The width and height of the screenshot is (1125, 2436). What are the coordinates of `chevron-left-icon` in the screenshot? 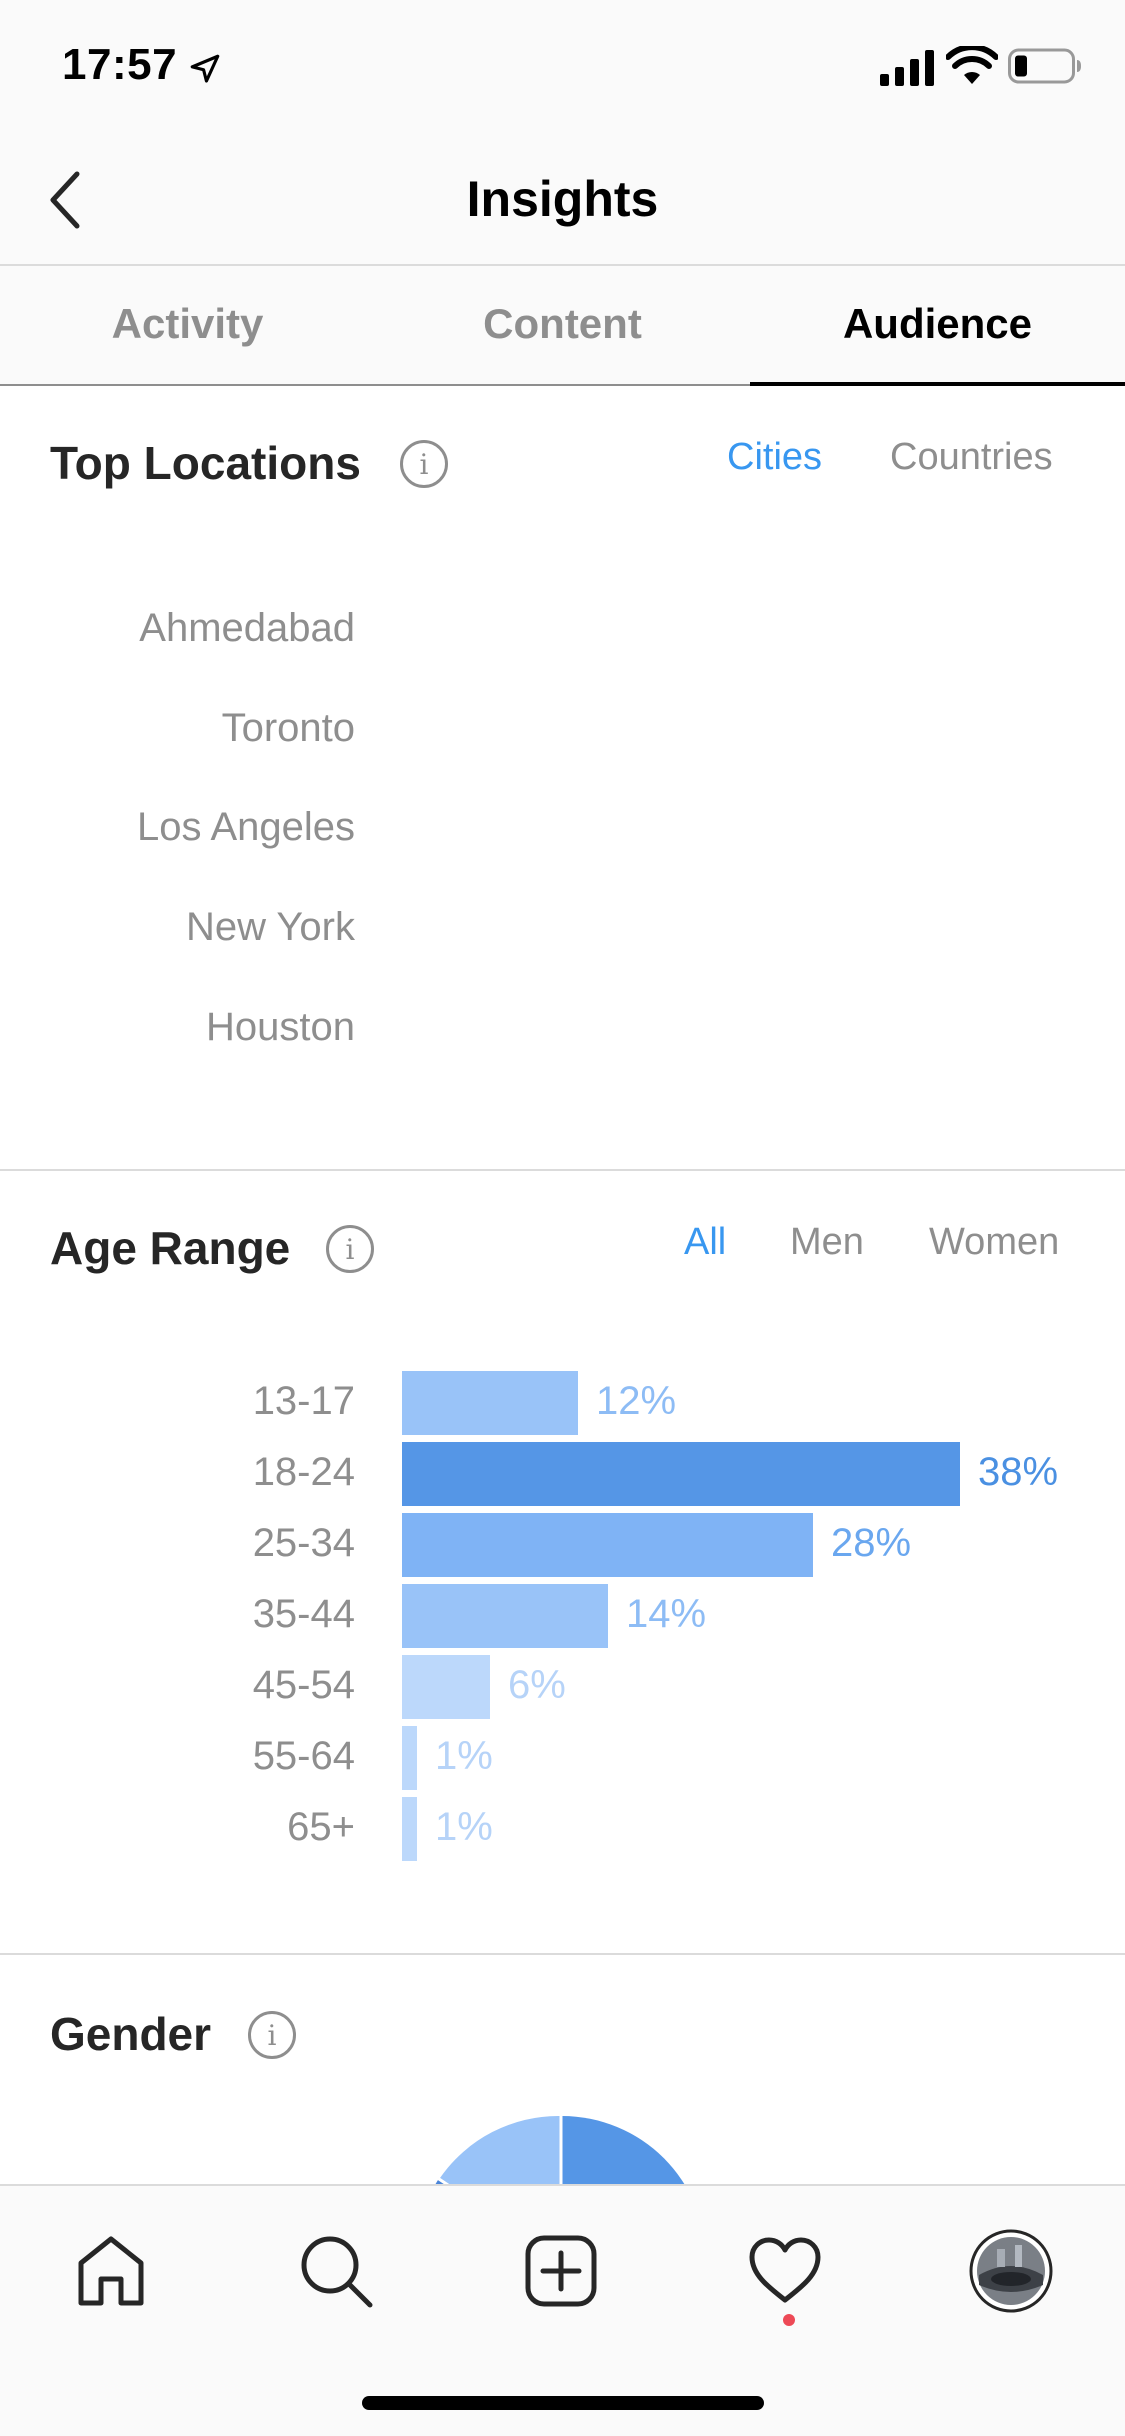 It's located at (65, 200).